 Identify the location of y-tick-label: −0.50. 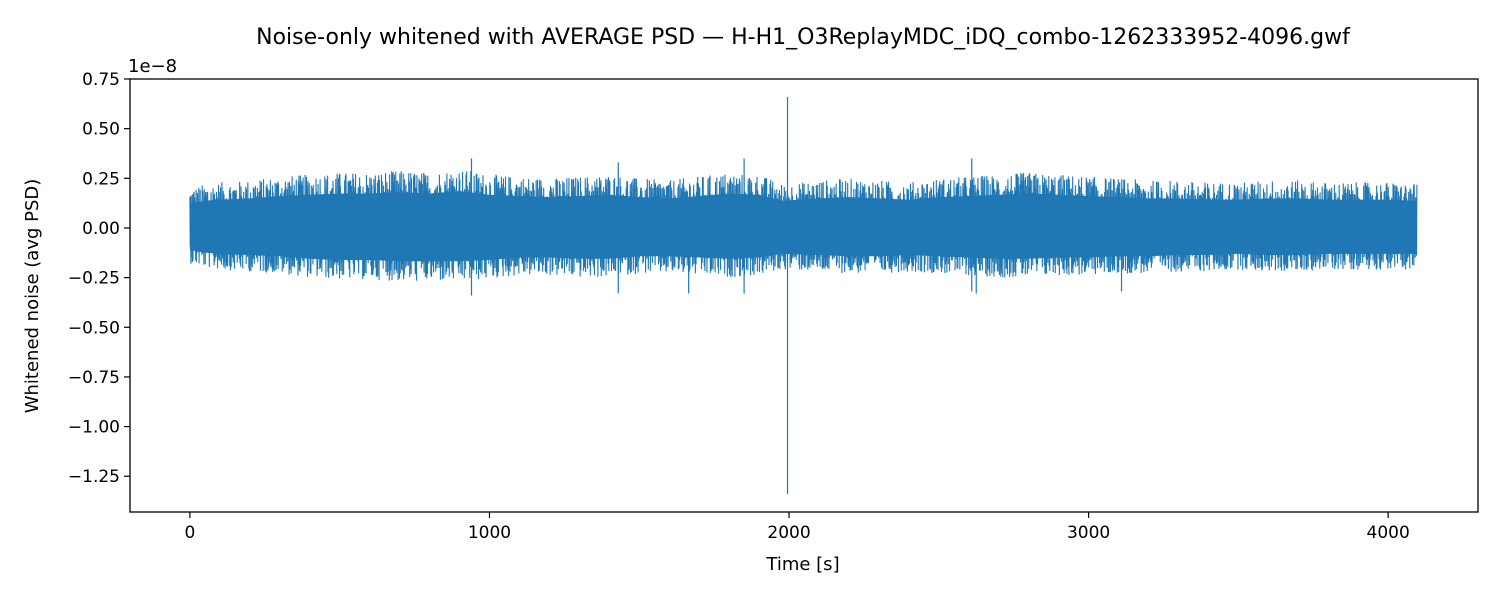
(94, 328).